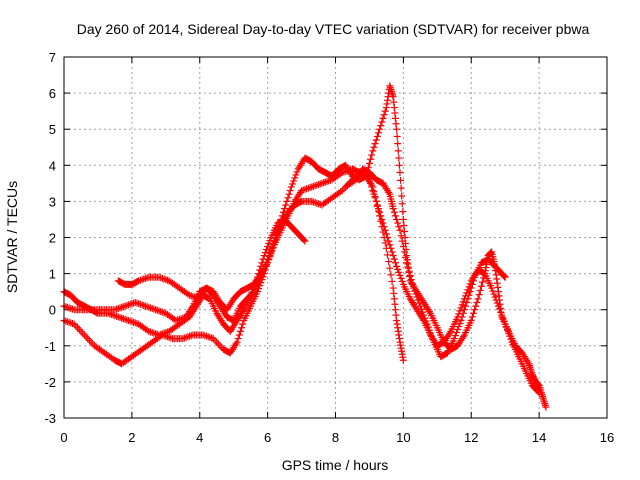 This screenshot has width=640, height=480. I want to click on x-axis-title: GPS time / hours, so click(335, 465).